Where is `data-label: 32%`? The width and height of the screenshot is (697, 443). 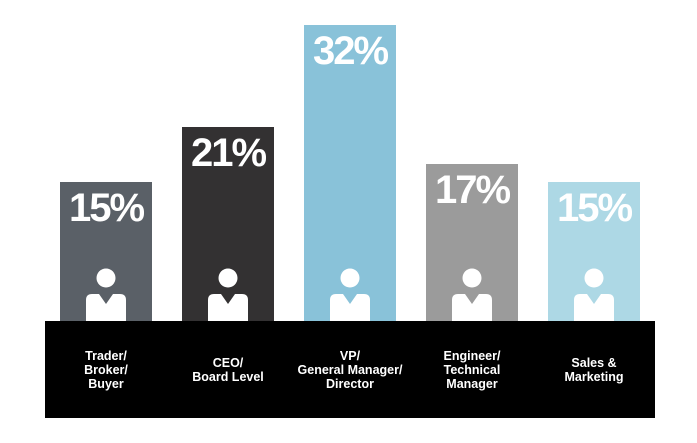 data-label: 32% is located at coordinates (350, 51).